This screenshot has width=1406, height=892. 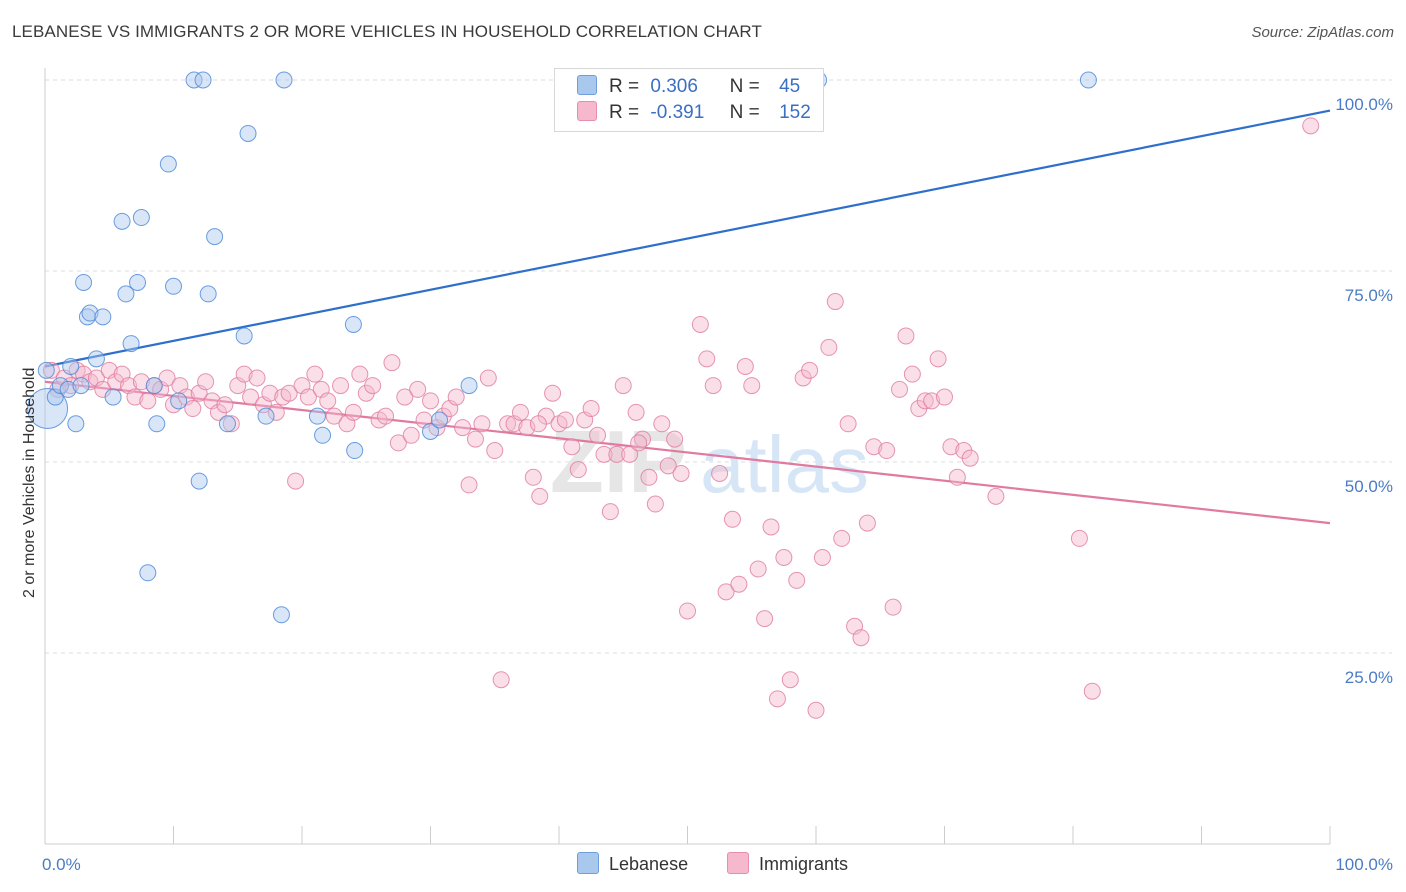 I want to click on bottom-legend-lebanese: Lebanese, so click(x=632, y=863).